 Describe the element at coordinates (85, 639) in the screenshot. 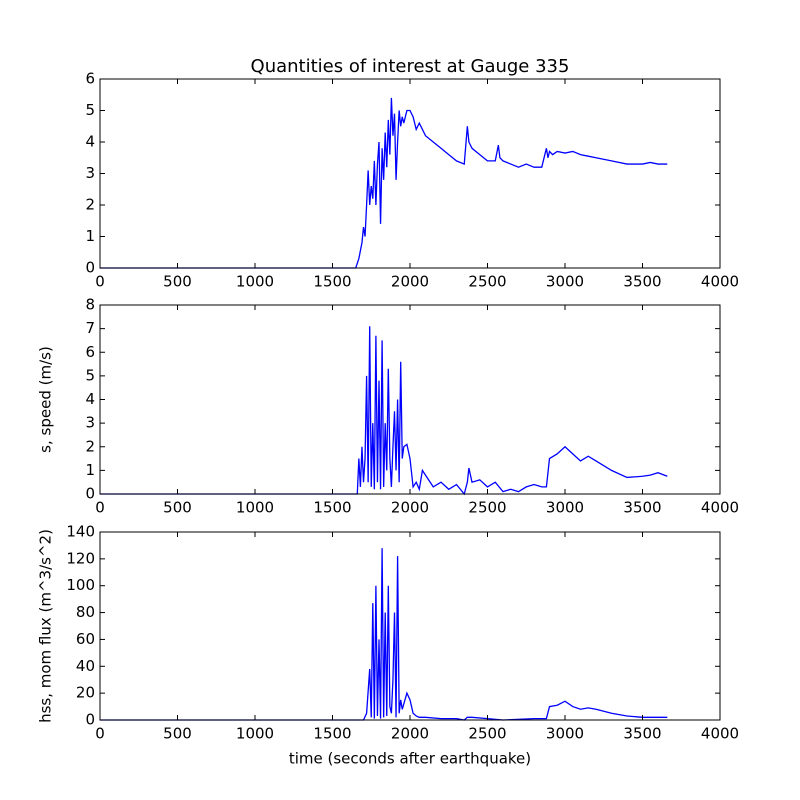

I see `y-tick-label: 60` at that location.